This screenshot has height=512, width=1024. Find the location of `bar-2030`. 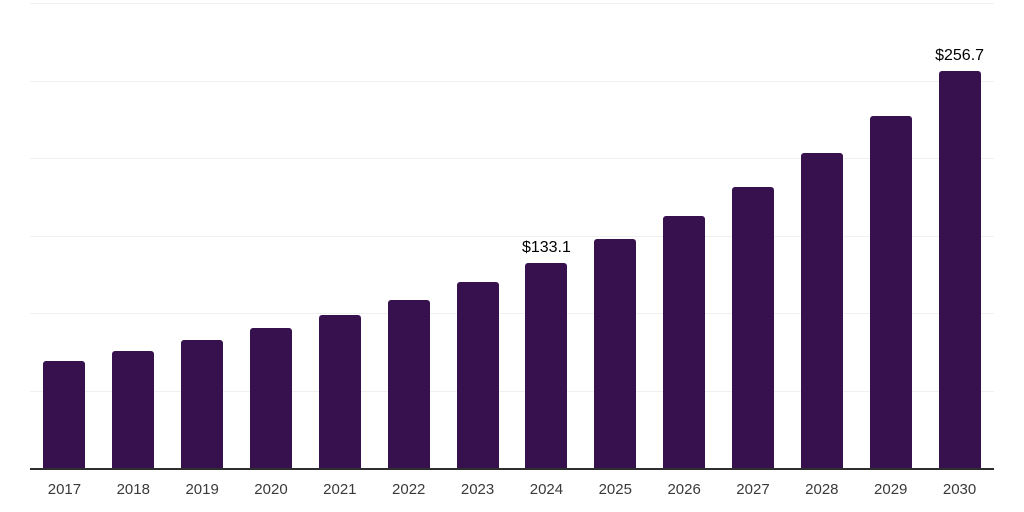

bar-2030 is located at coordinates (959, 270).